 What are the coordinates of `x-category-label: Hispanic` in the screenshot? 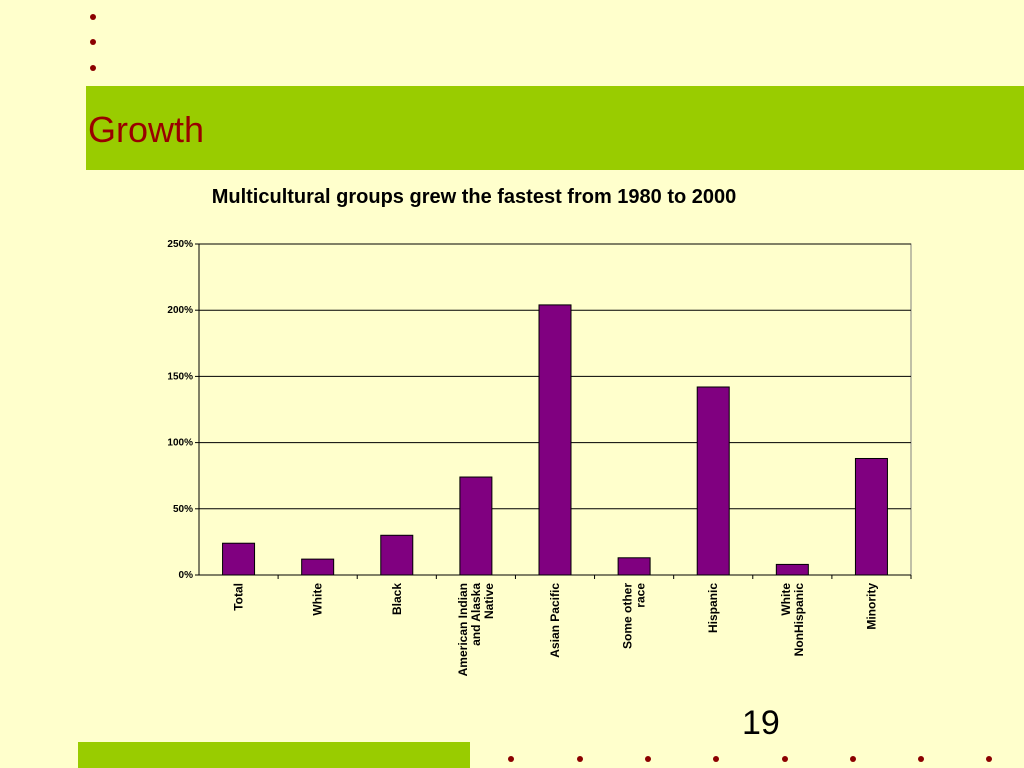 It's located at (713, 608).